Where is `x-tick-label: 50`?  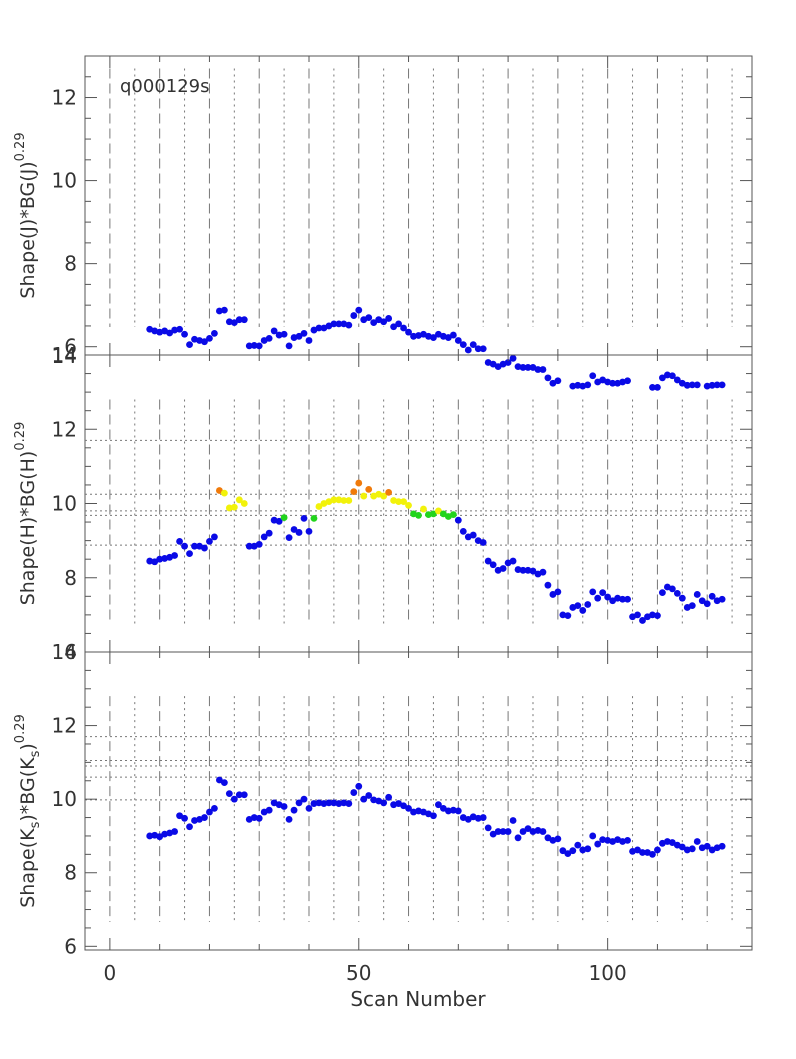
x-tick-label: 50 is located at coordinates (358, 973).